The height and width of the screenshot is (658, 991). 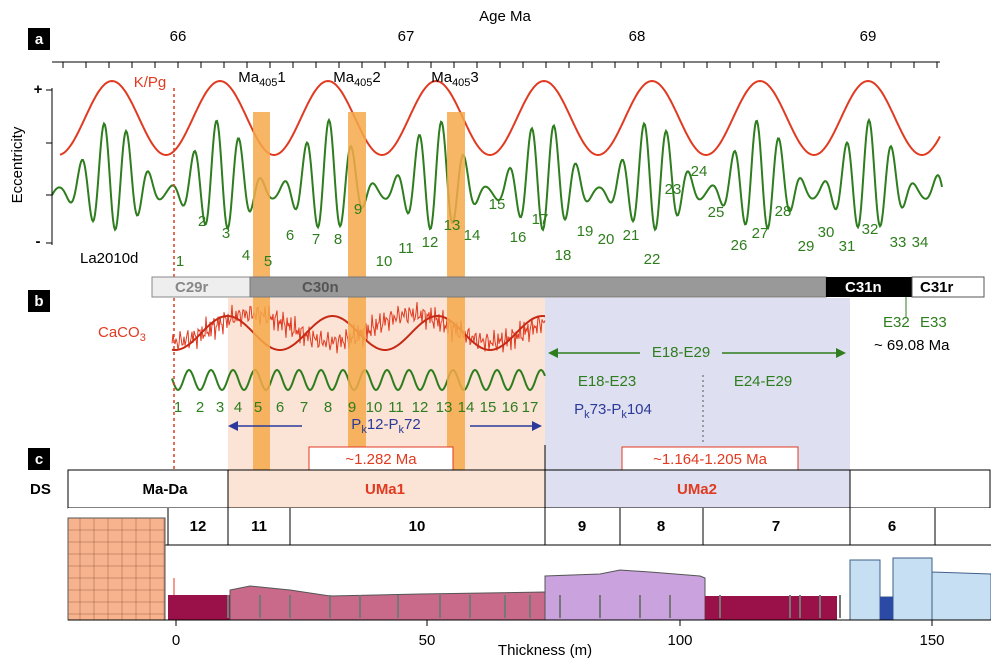 I want to click on duration-label: ~1.282 Ma, so click(x=381, y=459).